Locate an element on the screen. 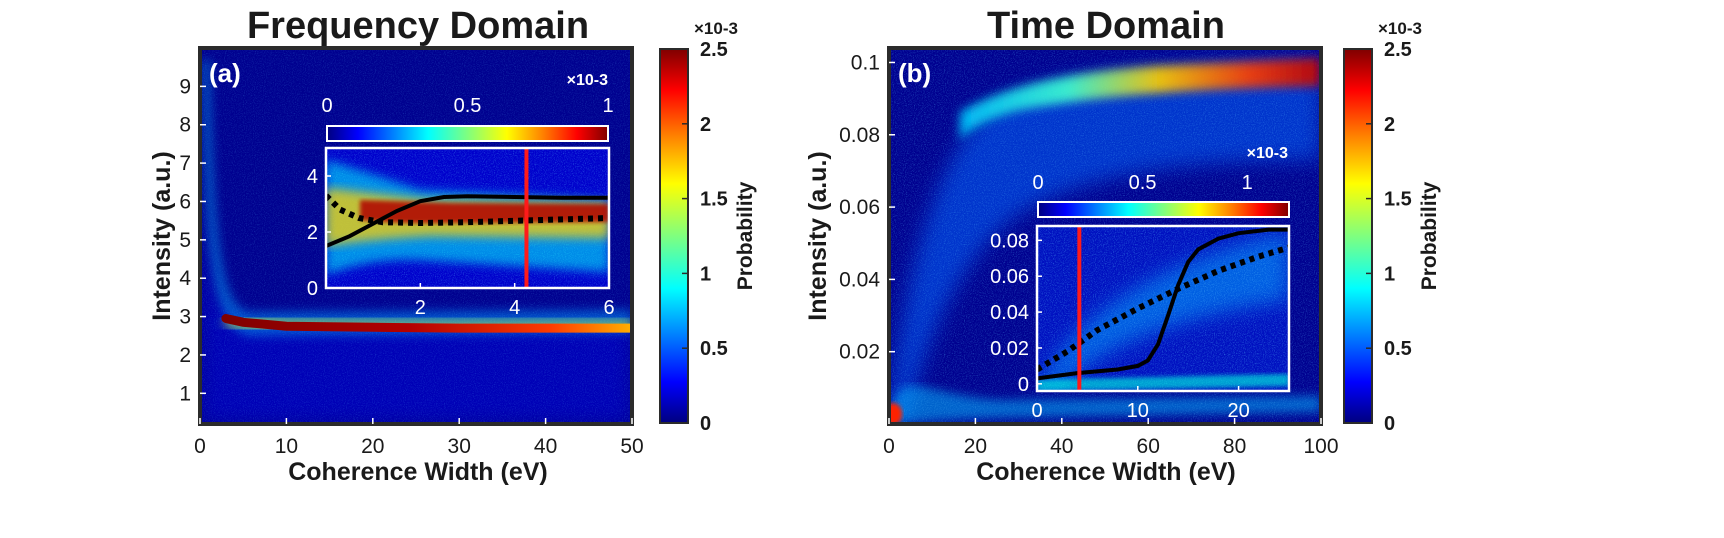  inset-x-tick-label: 0 is located at coordinates (1036, 411).